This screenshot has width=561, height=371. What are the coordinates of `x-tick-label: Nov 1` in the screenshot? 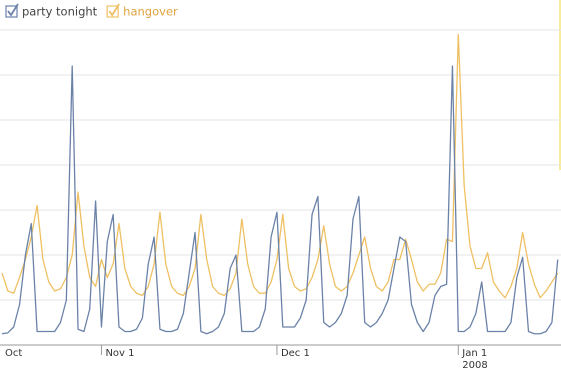 It's located at (119, 353).